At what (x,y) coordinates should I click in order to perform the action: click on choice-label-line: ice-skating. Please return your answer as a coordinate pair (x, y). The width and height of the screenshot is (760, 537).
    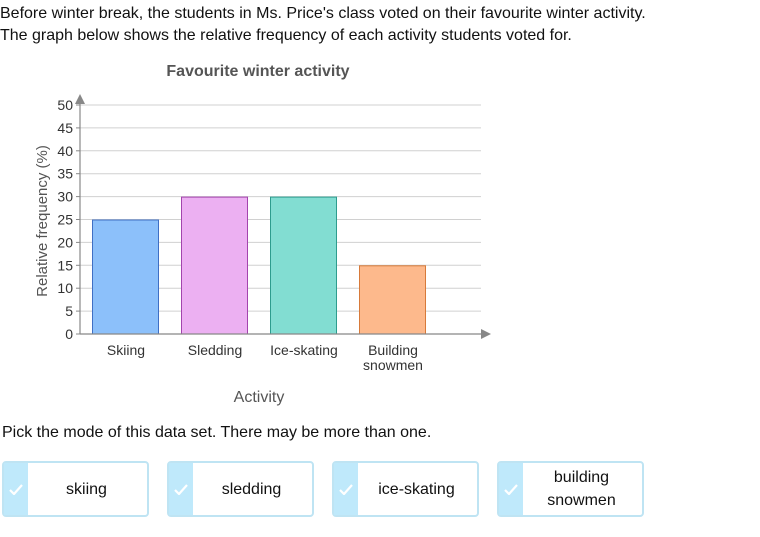
    Looking at the image, I should click on (416, 489).